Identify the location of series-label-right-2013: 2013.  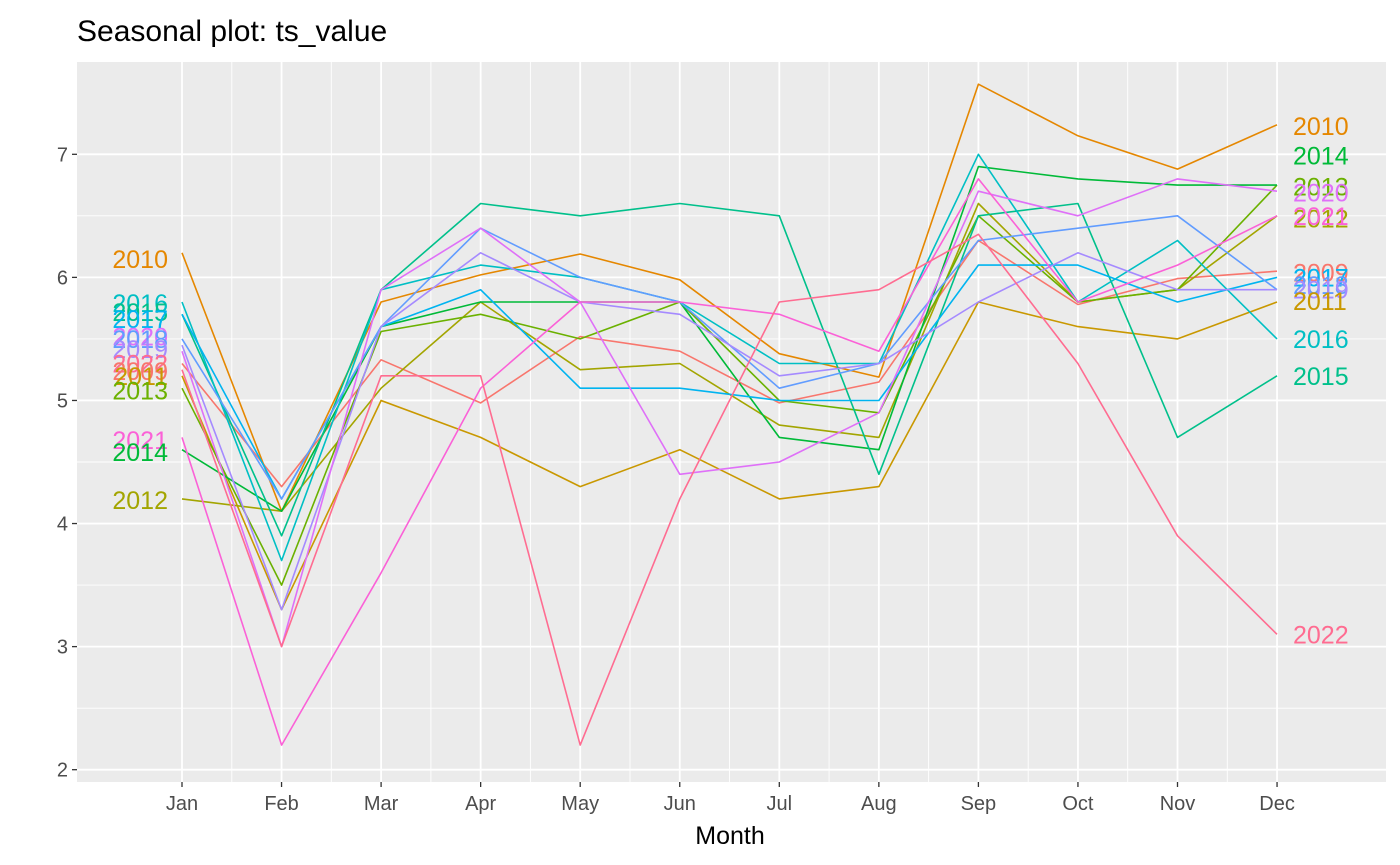
(1321, 187).